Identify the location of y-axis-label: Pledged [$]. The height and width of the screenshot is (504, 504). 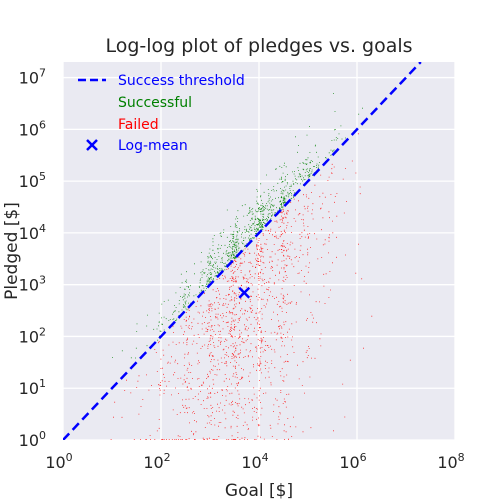
(12, 251).